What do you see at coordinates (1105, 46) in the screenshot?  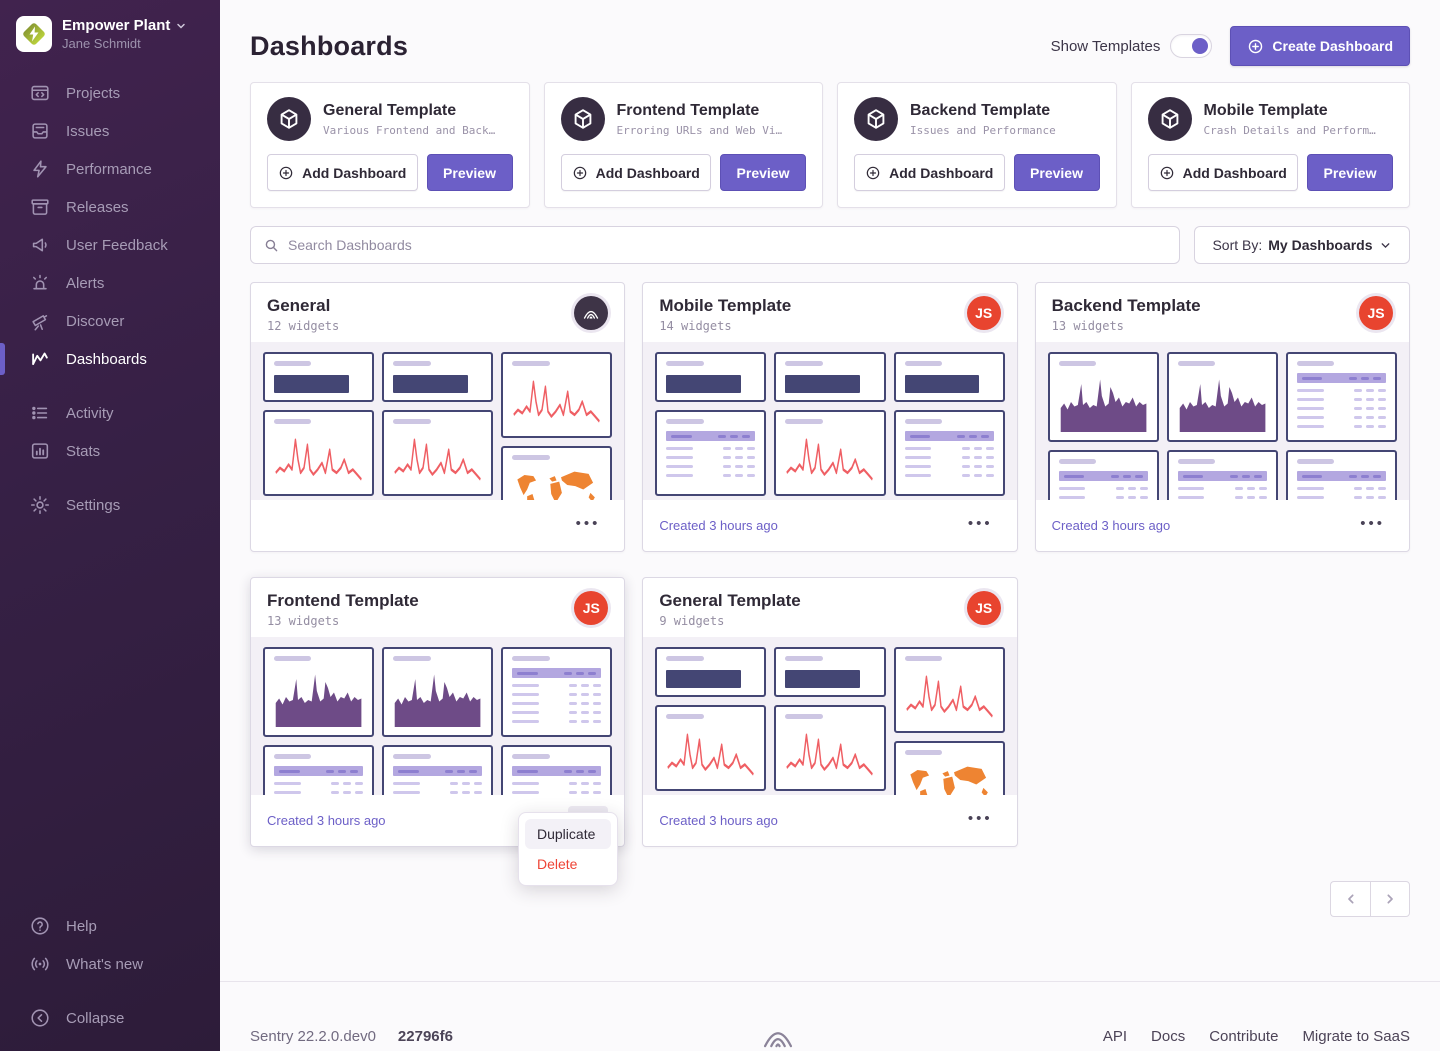 I see `show-templates-label: Show Templates` at bounding box center [1105, 46].